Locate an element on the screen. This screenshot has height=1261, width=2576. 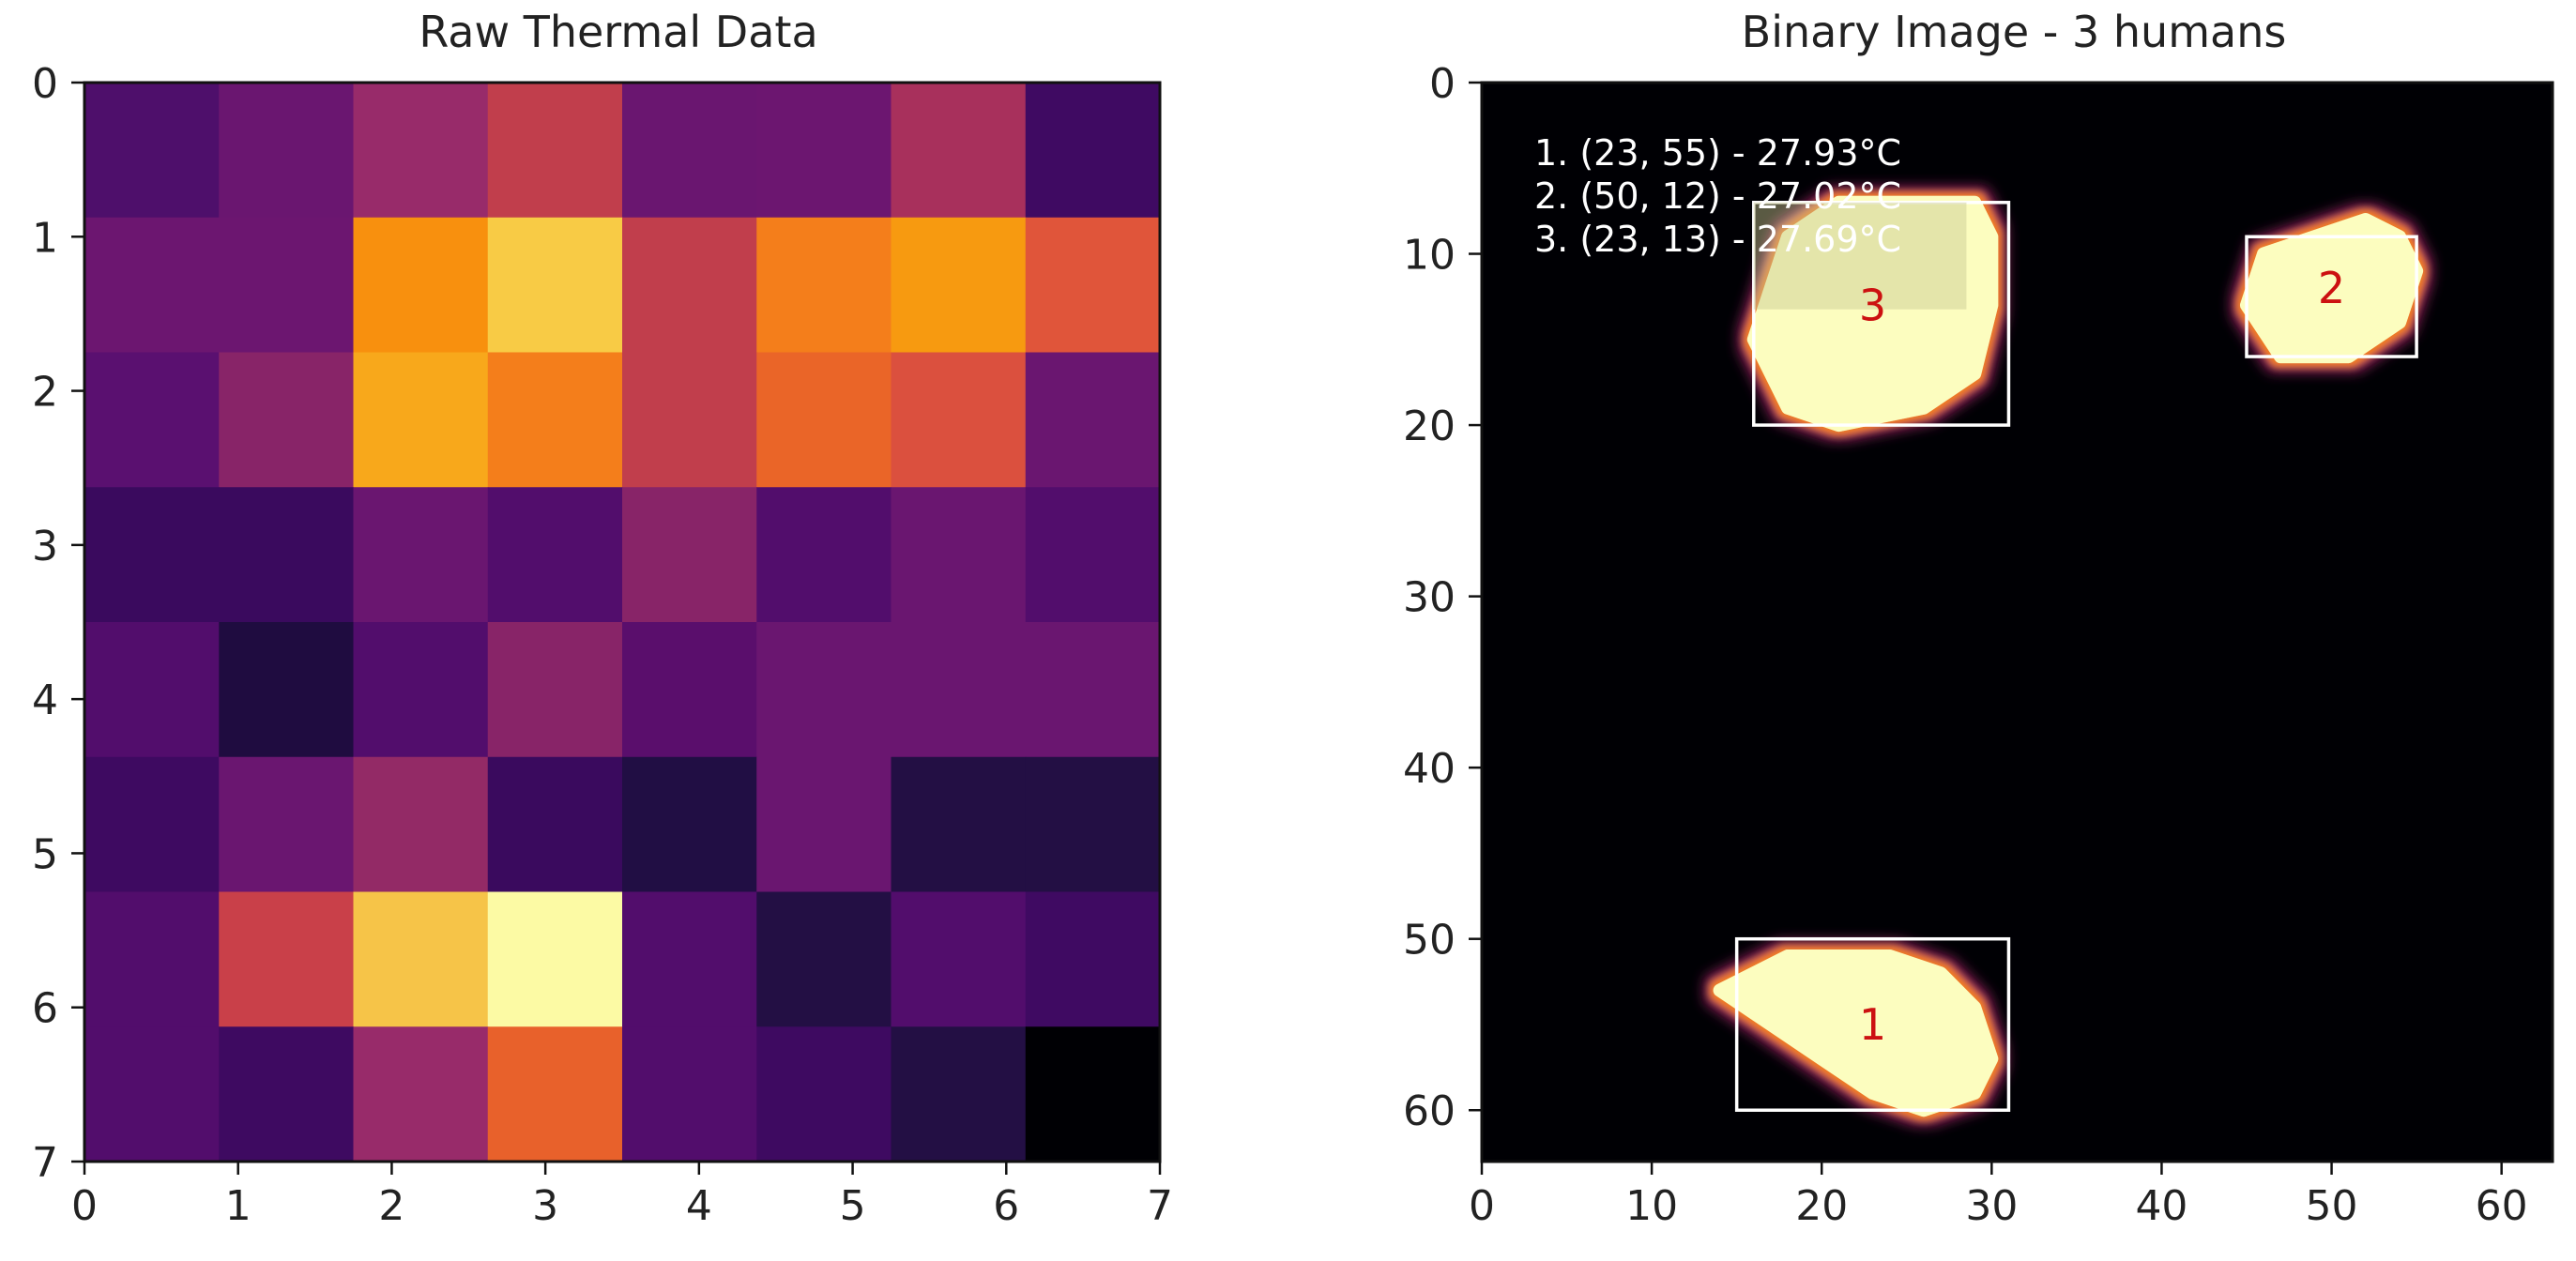
legend-line: 1. (23, 55) - 27.93°C is located at coordinates (1717, 153).